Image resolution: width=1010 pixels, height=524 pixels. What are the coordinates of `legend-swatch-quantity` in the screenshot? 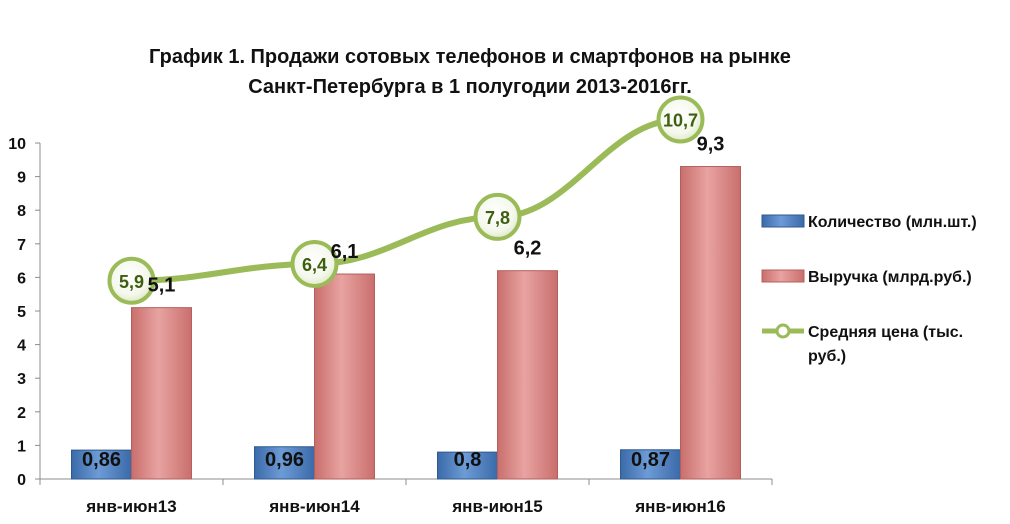 It's located at (783, 221).